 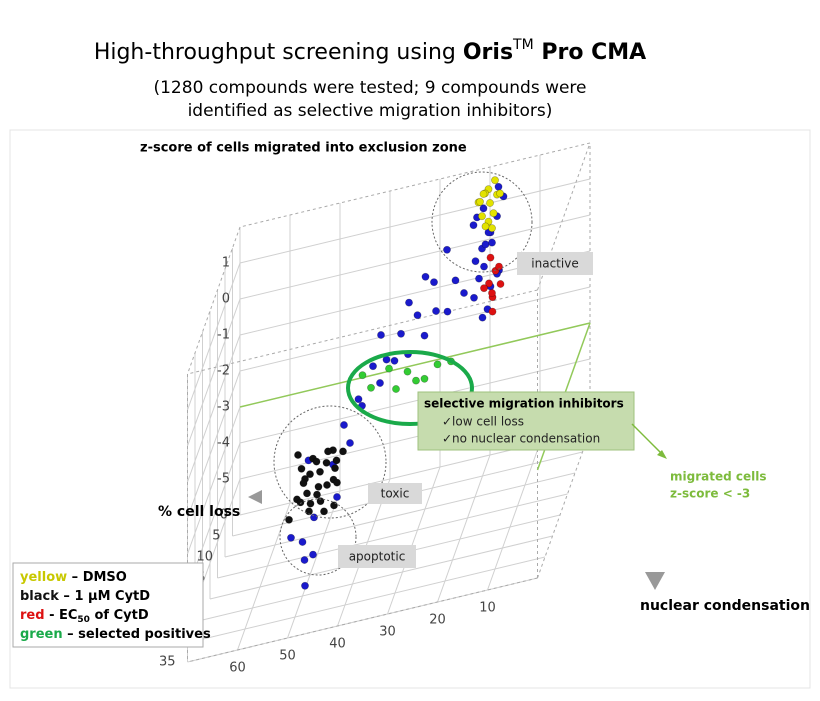 I want to click on legend-key: red, so click(x=32, y=615).